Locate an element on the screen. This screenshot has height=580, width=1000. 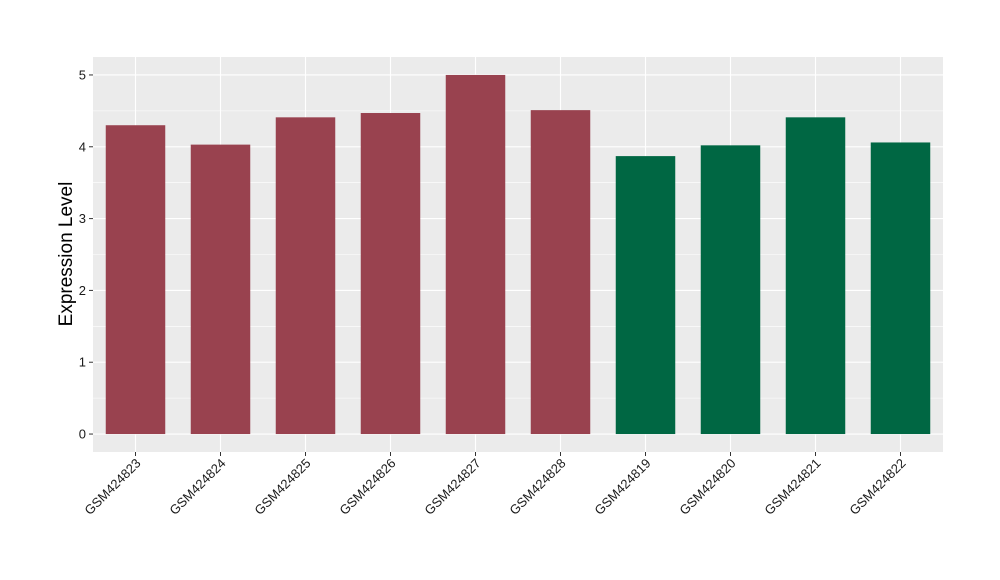
bar-GSM424820 is located at coordinates (730, 290).